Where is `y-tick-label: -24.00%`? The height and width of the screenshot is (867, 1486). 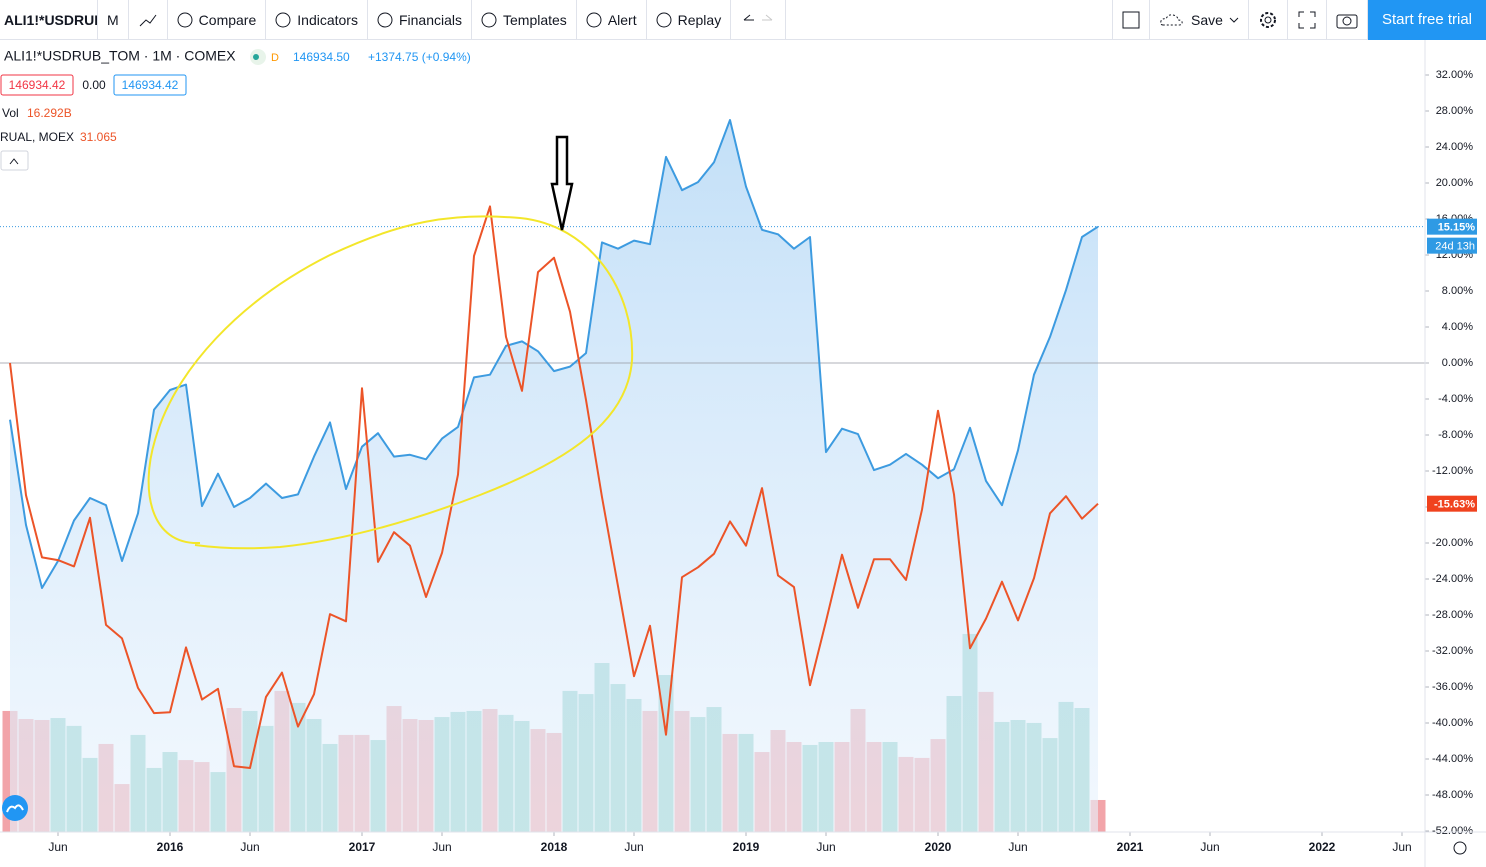 y-tick-label: -24.00% is located at coordinates (1452, 579).